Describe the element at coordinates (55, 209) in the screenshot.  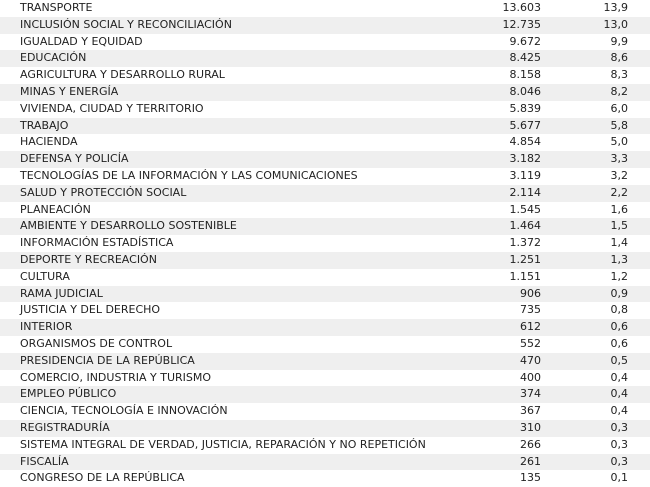
I see `sector-name: PLANEACIÓN` at that location.